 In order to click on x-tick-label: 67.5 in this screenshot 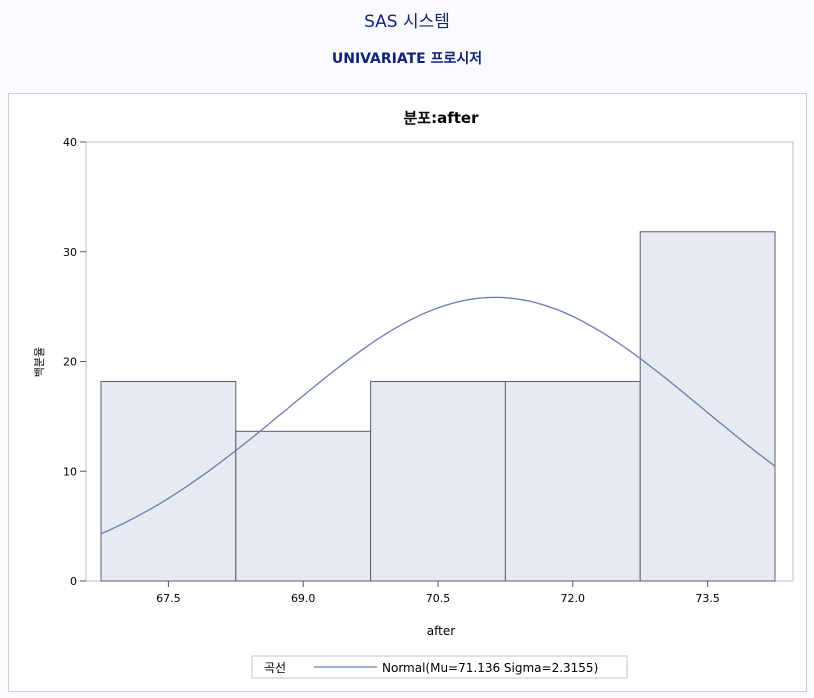, I will do `click(168, 598)`.